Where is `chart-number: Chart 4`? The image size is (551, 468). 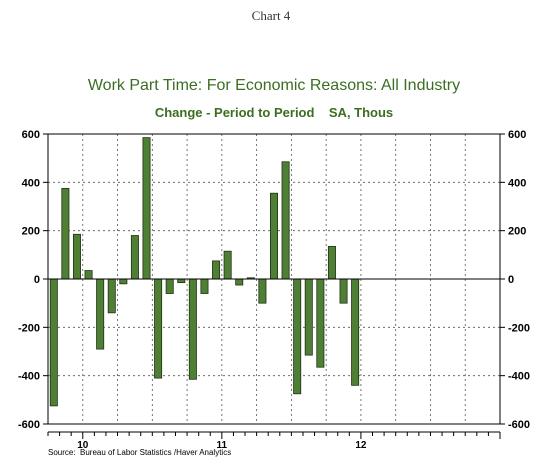 chart-number: Chart 4 is located at coordinates (271, 15).